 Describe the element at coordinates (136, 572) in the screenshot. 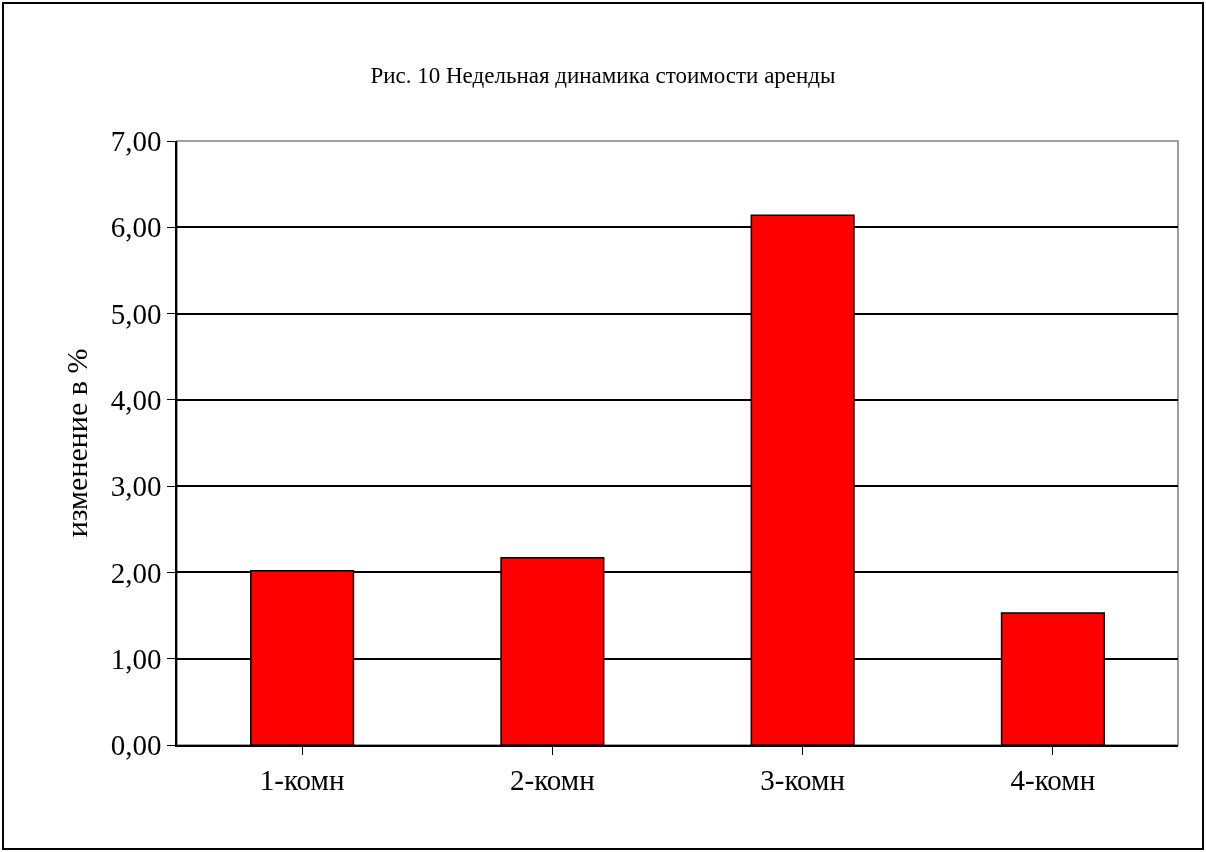

I see `y-tick-label: 2,00` at that location.